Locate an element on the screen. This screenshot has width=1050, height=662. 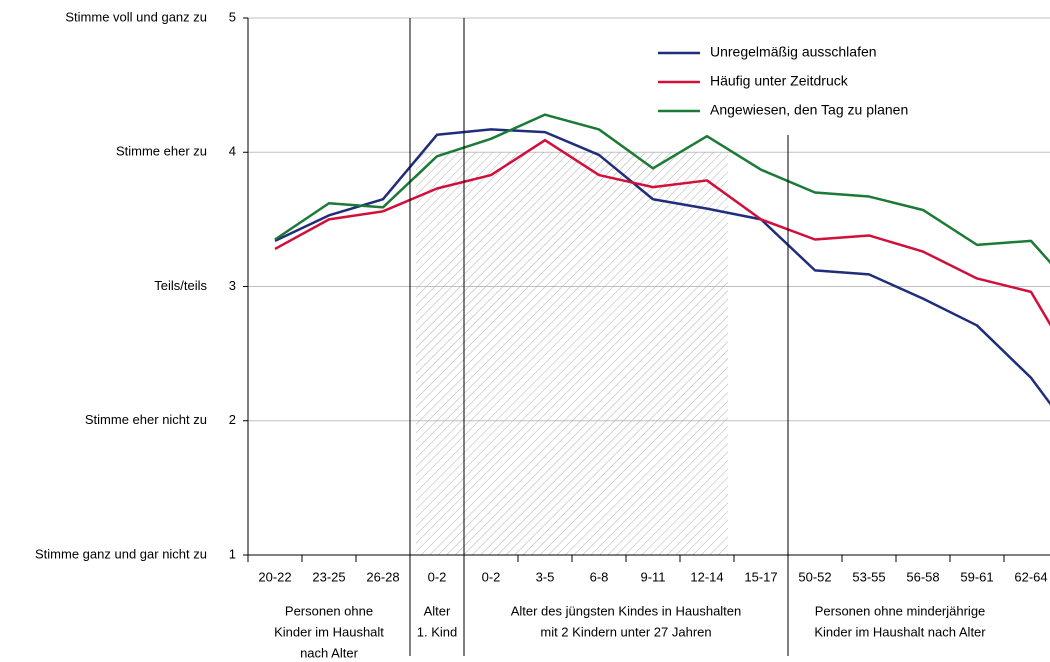
y-tick-label: 2 is located at coordinates (232, 419).